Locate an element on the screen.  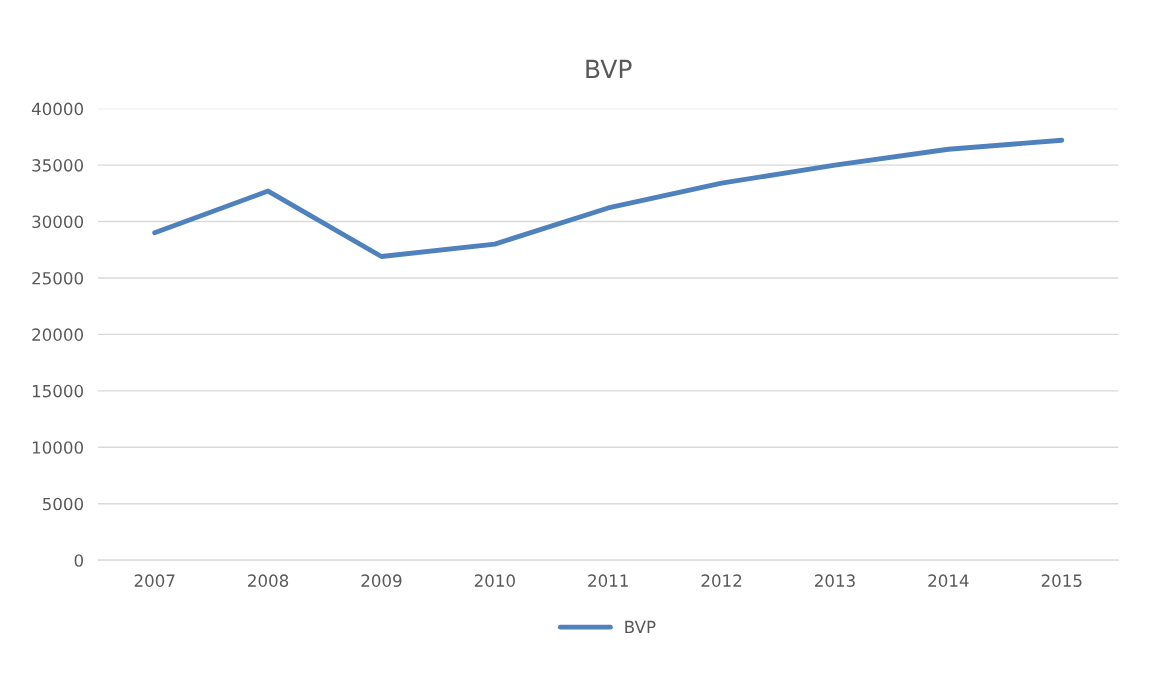
x-tick-label: 2009 is located at coordinates (381, 580).